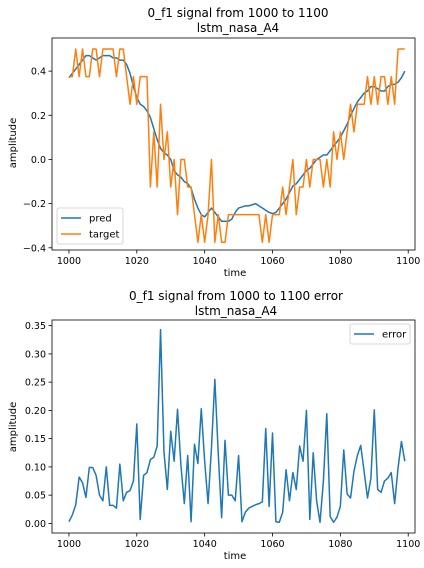  I want to click on y-tick-label: 0.35, so click(35, 326).